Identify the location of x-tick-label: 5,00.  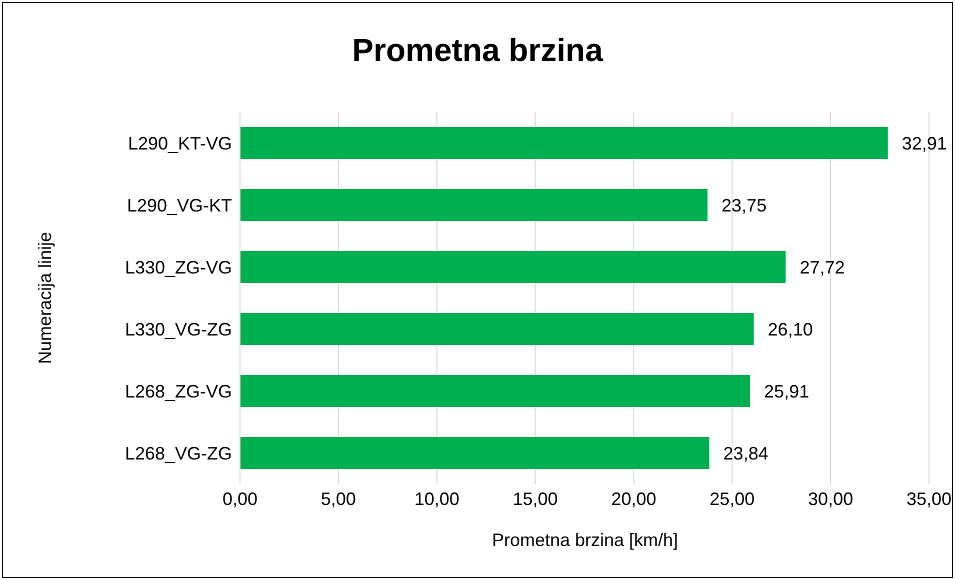
(338, 498).